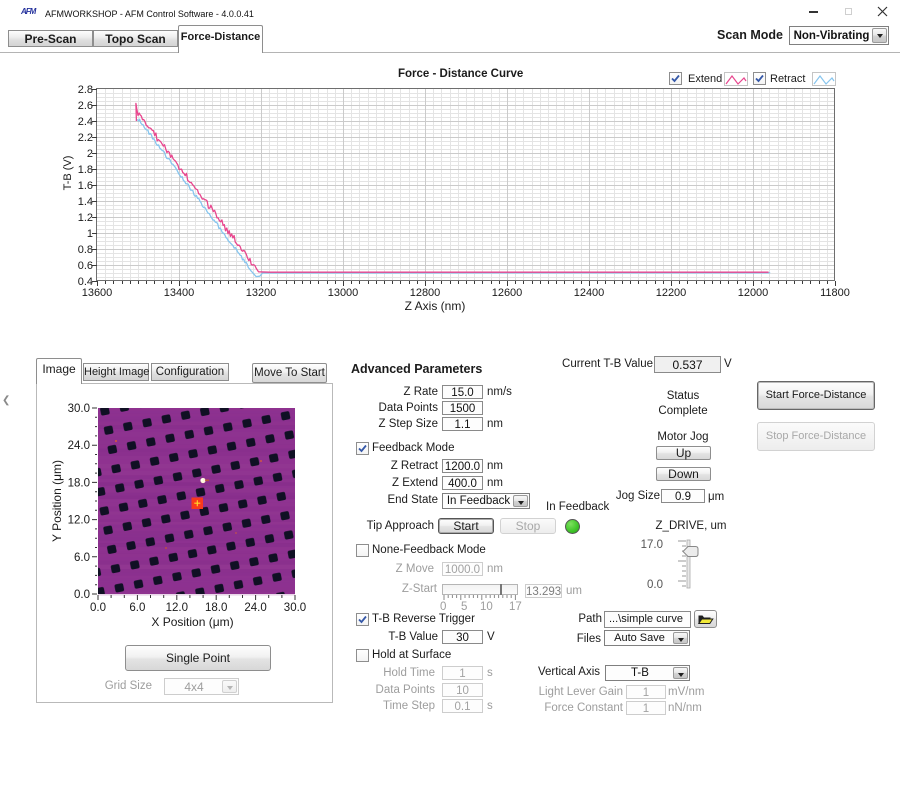  I want to click on svg-text: Z Axis (nm), so click(435, 306).